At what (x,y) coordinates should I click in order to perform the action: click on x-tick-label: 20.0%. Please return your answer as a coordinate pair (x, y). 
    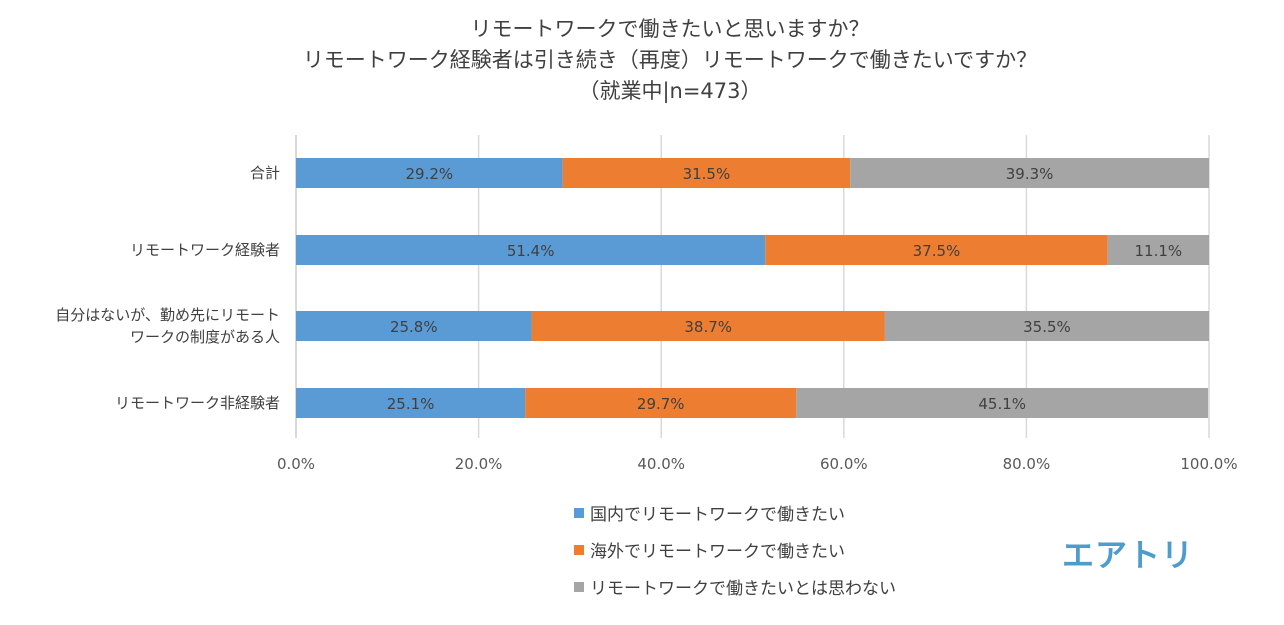
    Looking at the image, I should click on (479, 464).